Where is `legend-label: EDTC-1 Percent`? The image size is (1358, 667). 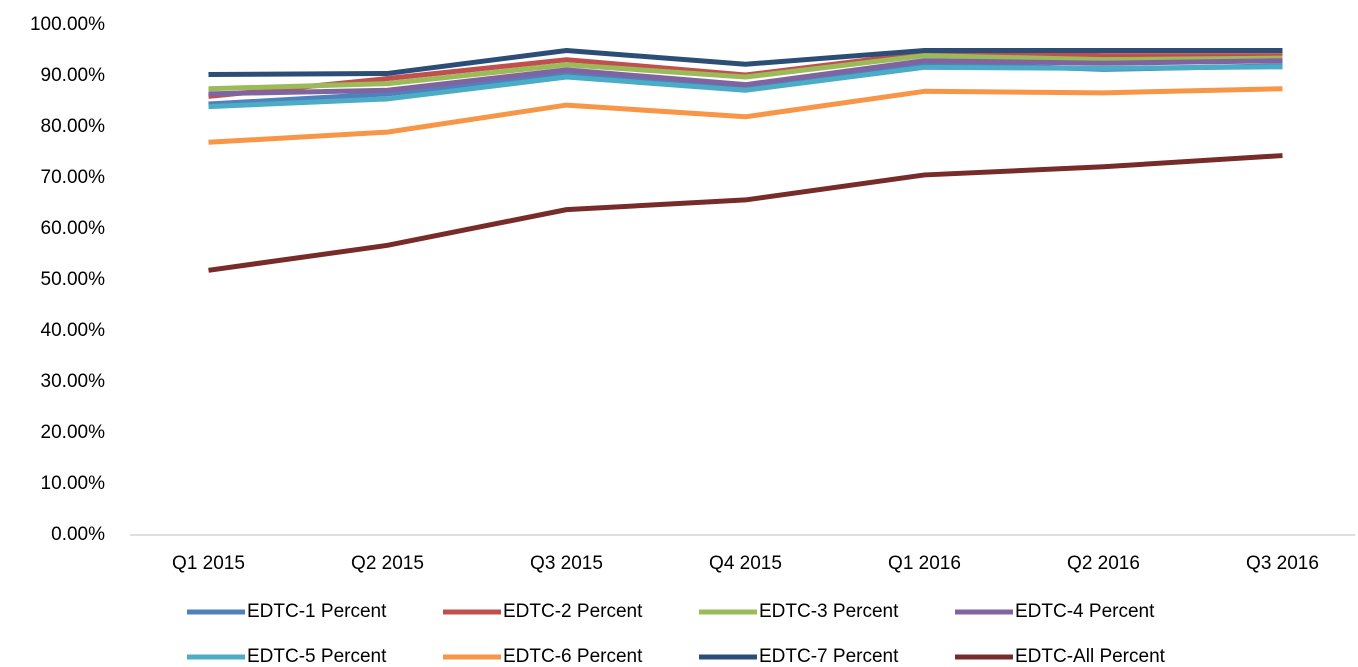
legend-label: EDTC-1 Percent is located at coordinates (317, 611).